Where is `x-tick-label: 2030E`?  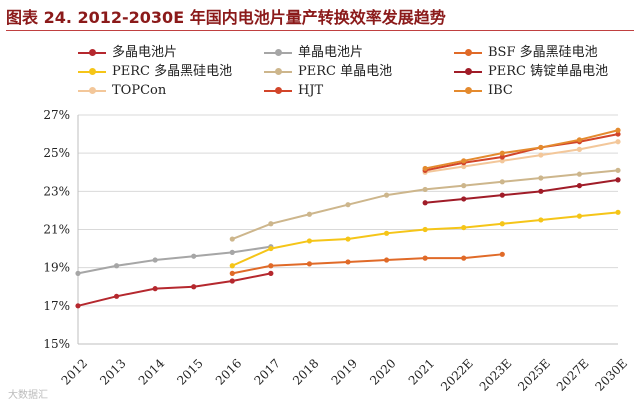
x-tick-label: 2030E is located at coordinates (611, 375).